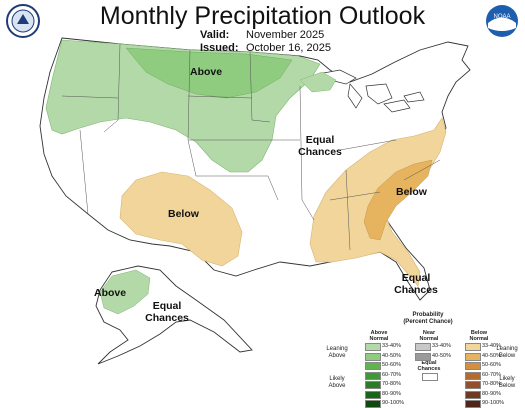  I want to click on label-equal-florida-1: Equal, so click(416, 278).